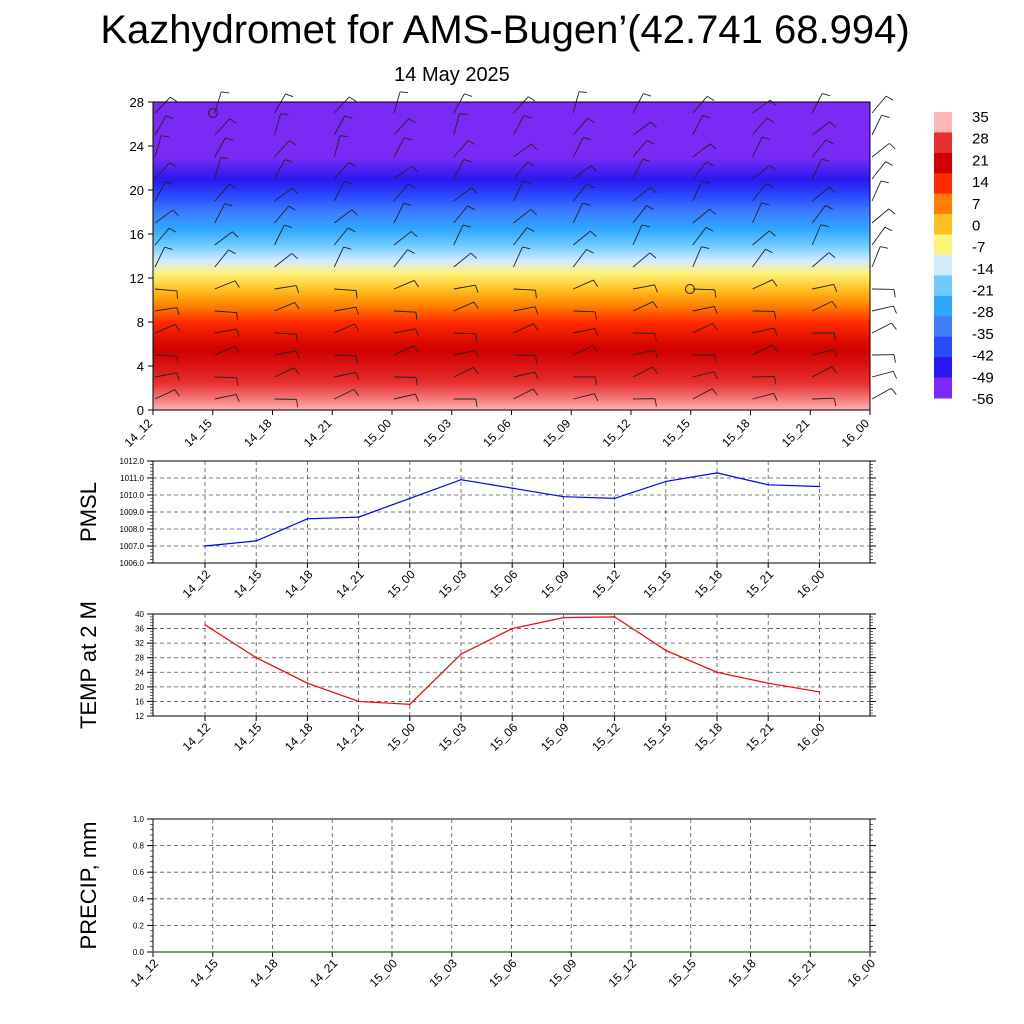 This screenshot has width=1024, height=1024. What do you see at coordinates (88, 665) in the screenshot?
I see `temp-panel-ylabel: TEMP at 2 M` at bounding box center [88, 665].